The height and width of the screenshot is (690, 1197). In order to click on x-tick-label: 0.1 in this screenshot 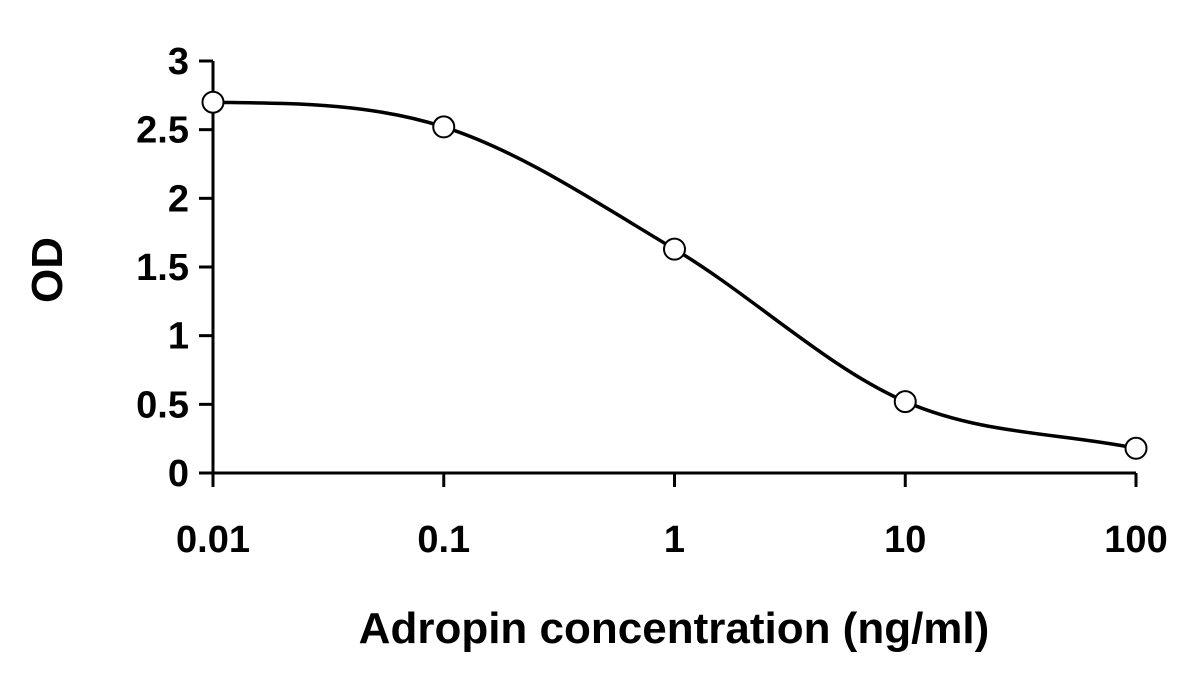, I will do `click(443, 540)`.